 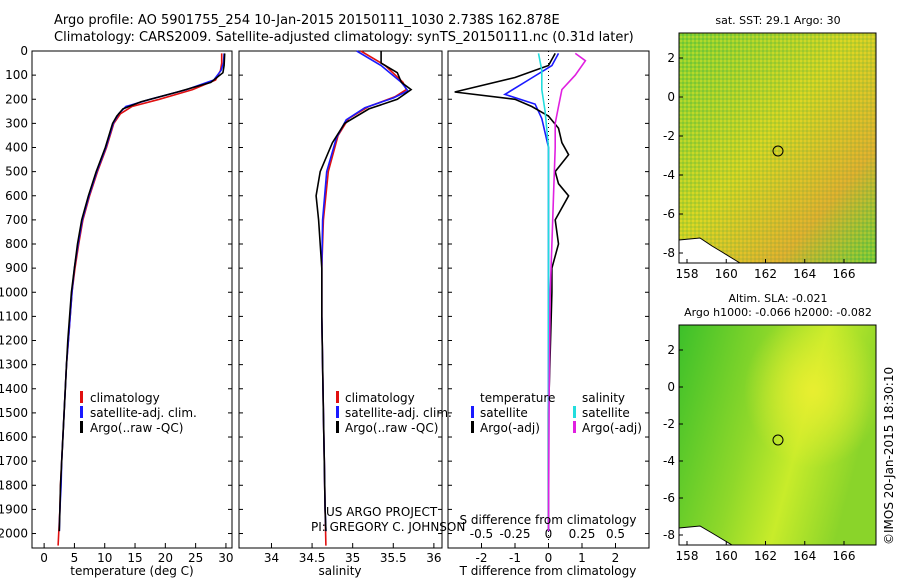 I want to click on depth-tick-label: 0, so click(x=24, y=51).